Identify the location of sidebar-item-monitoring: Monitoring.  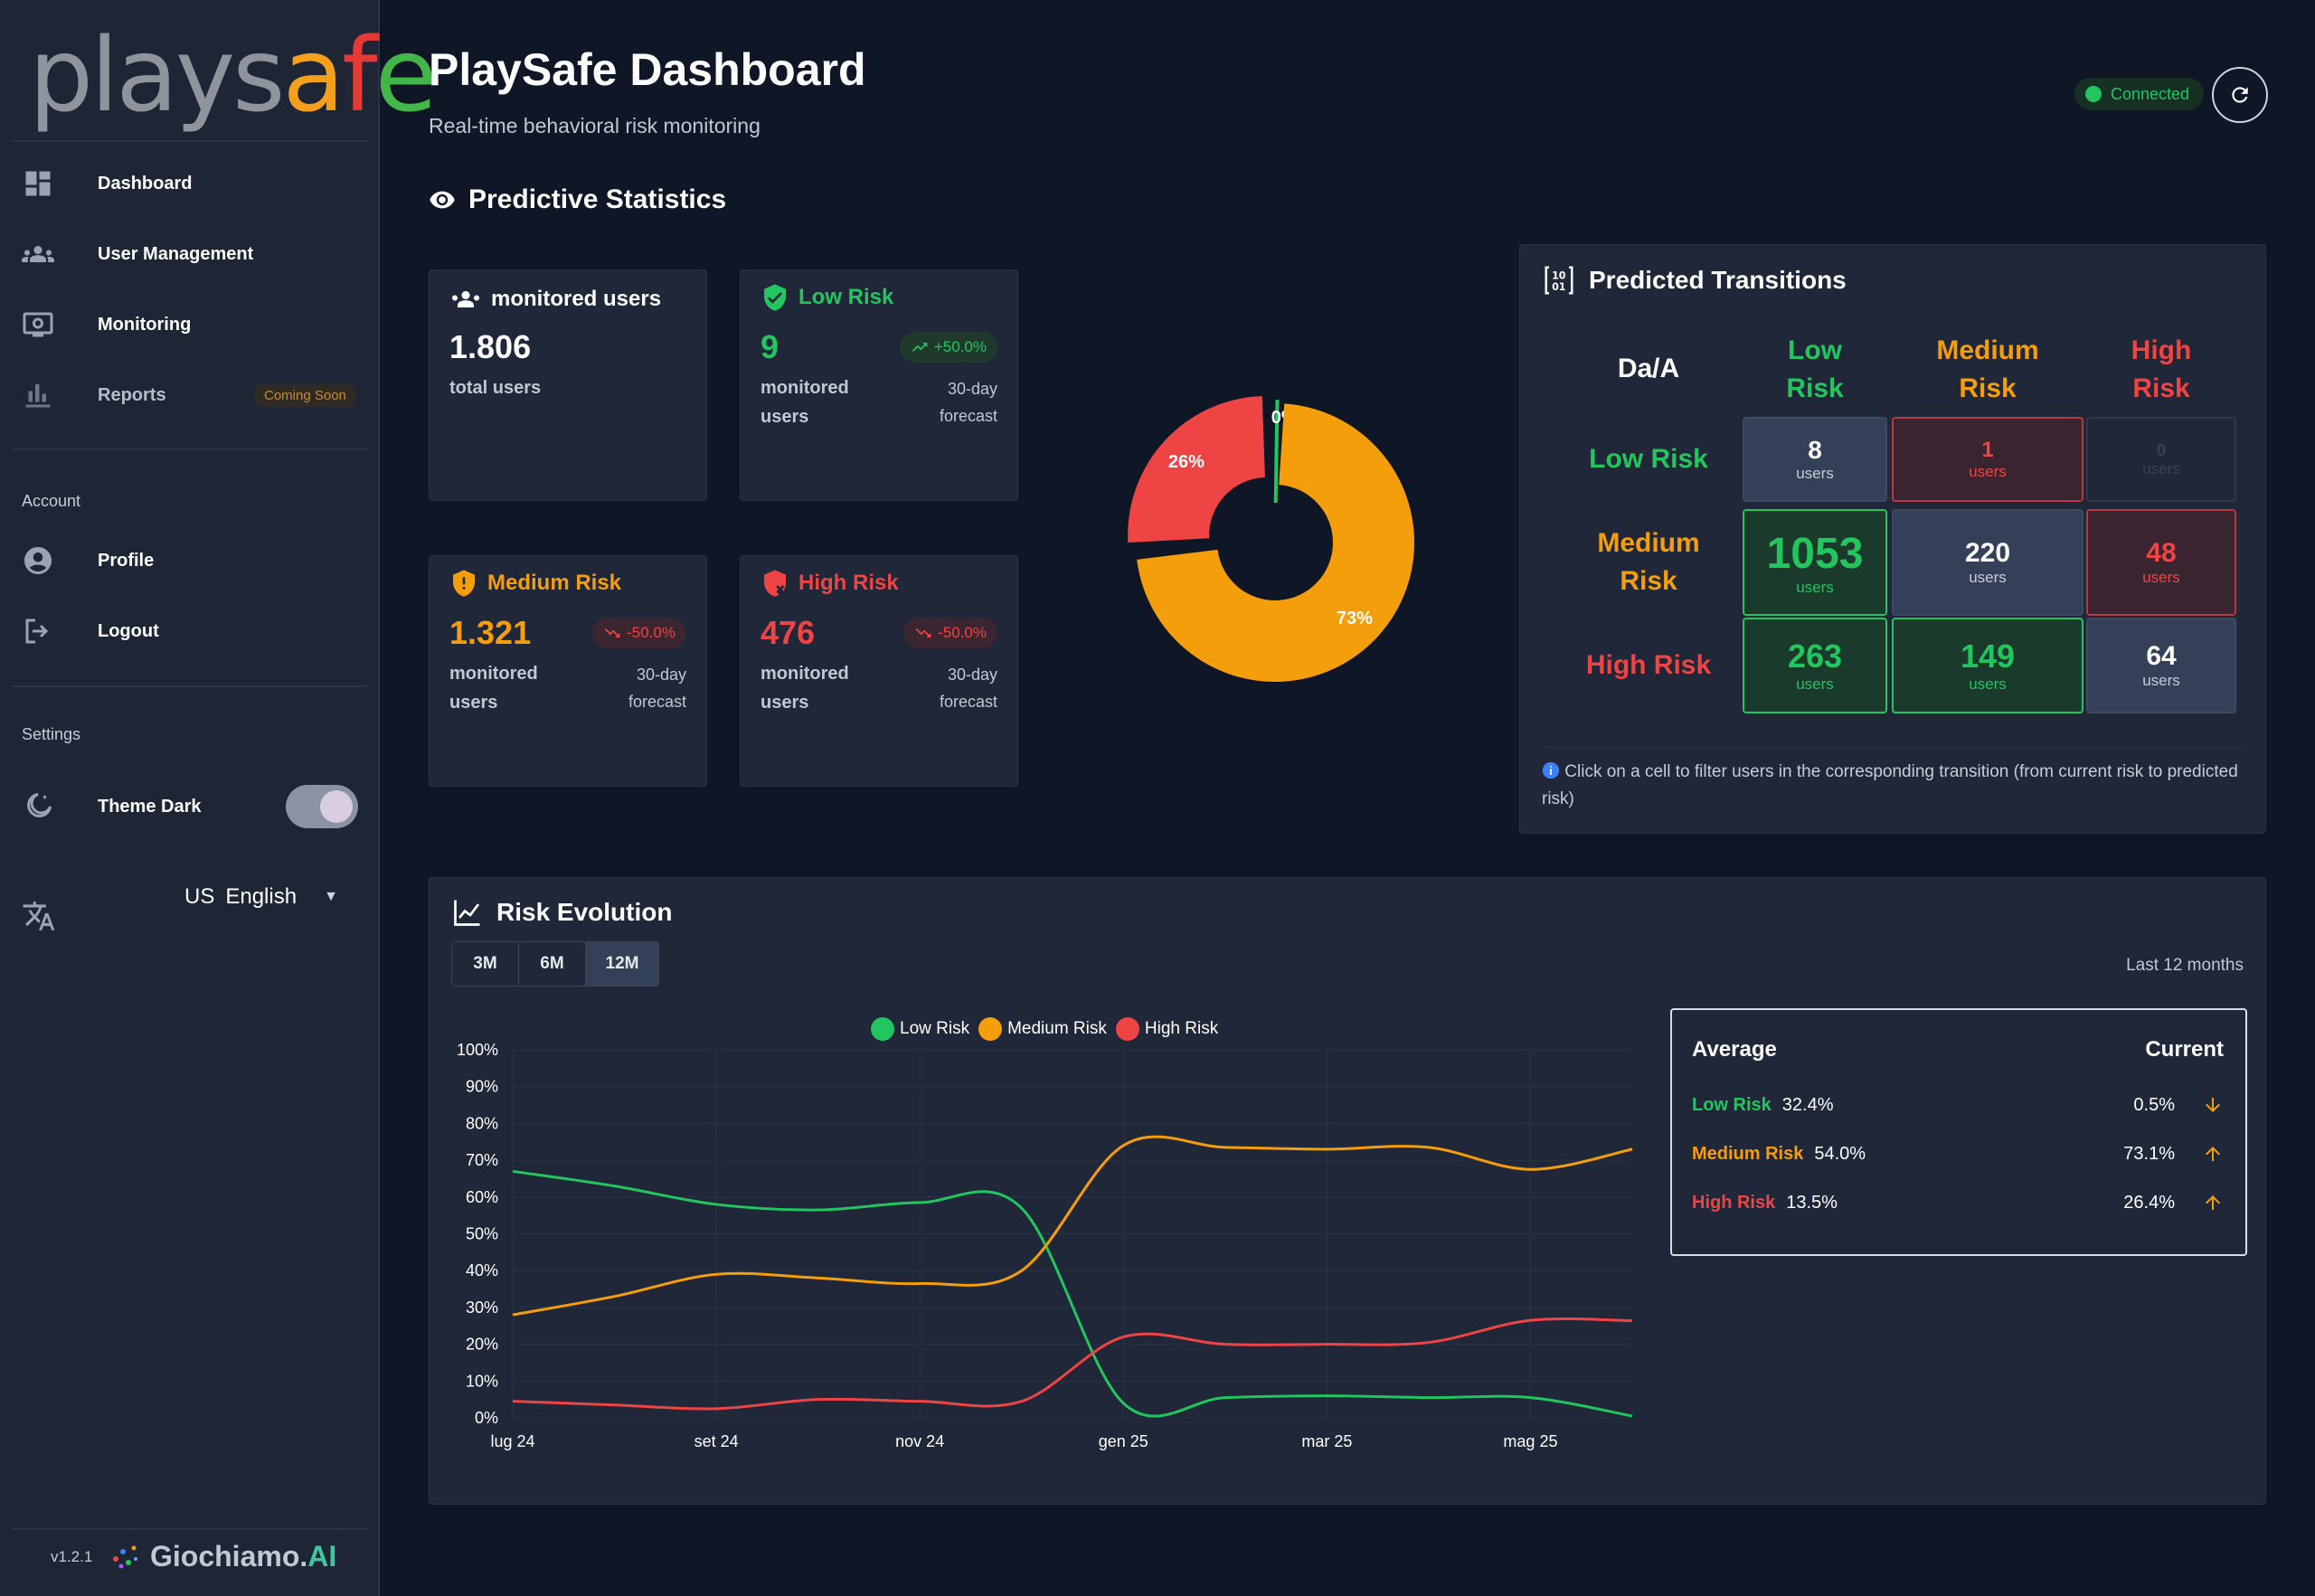
(190, 325).